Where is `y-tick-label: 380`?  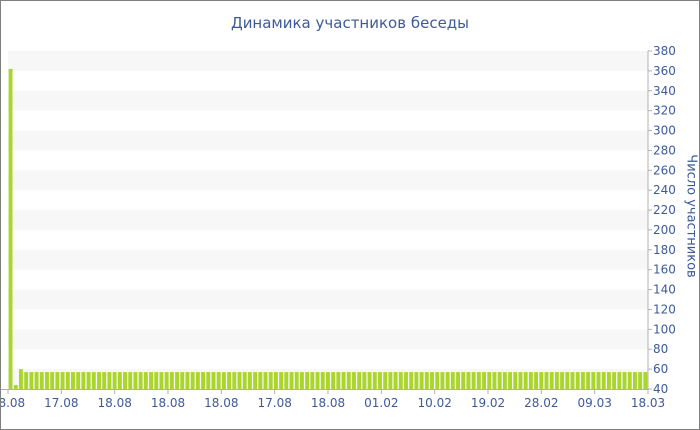
y-tick-label: 380 is located at coordinates (664, 51).